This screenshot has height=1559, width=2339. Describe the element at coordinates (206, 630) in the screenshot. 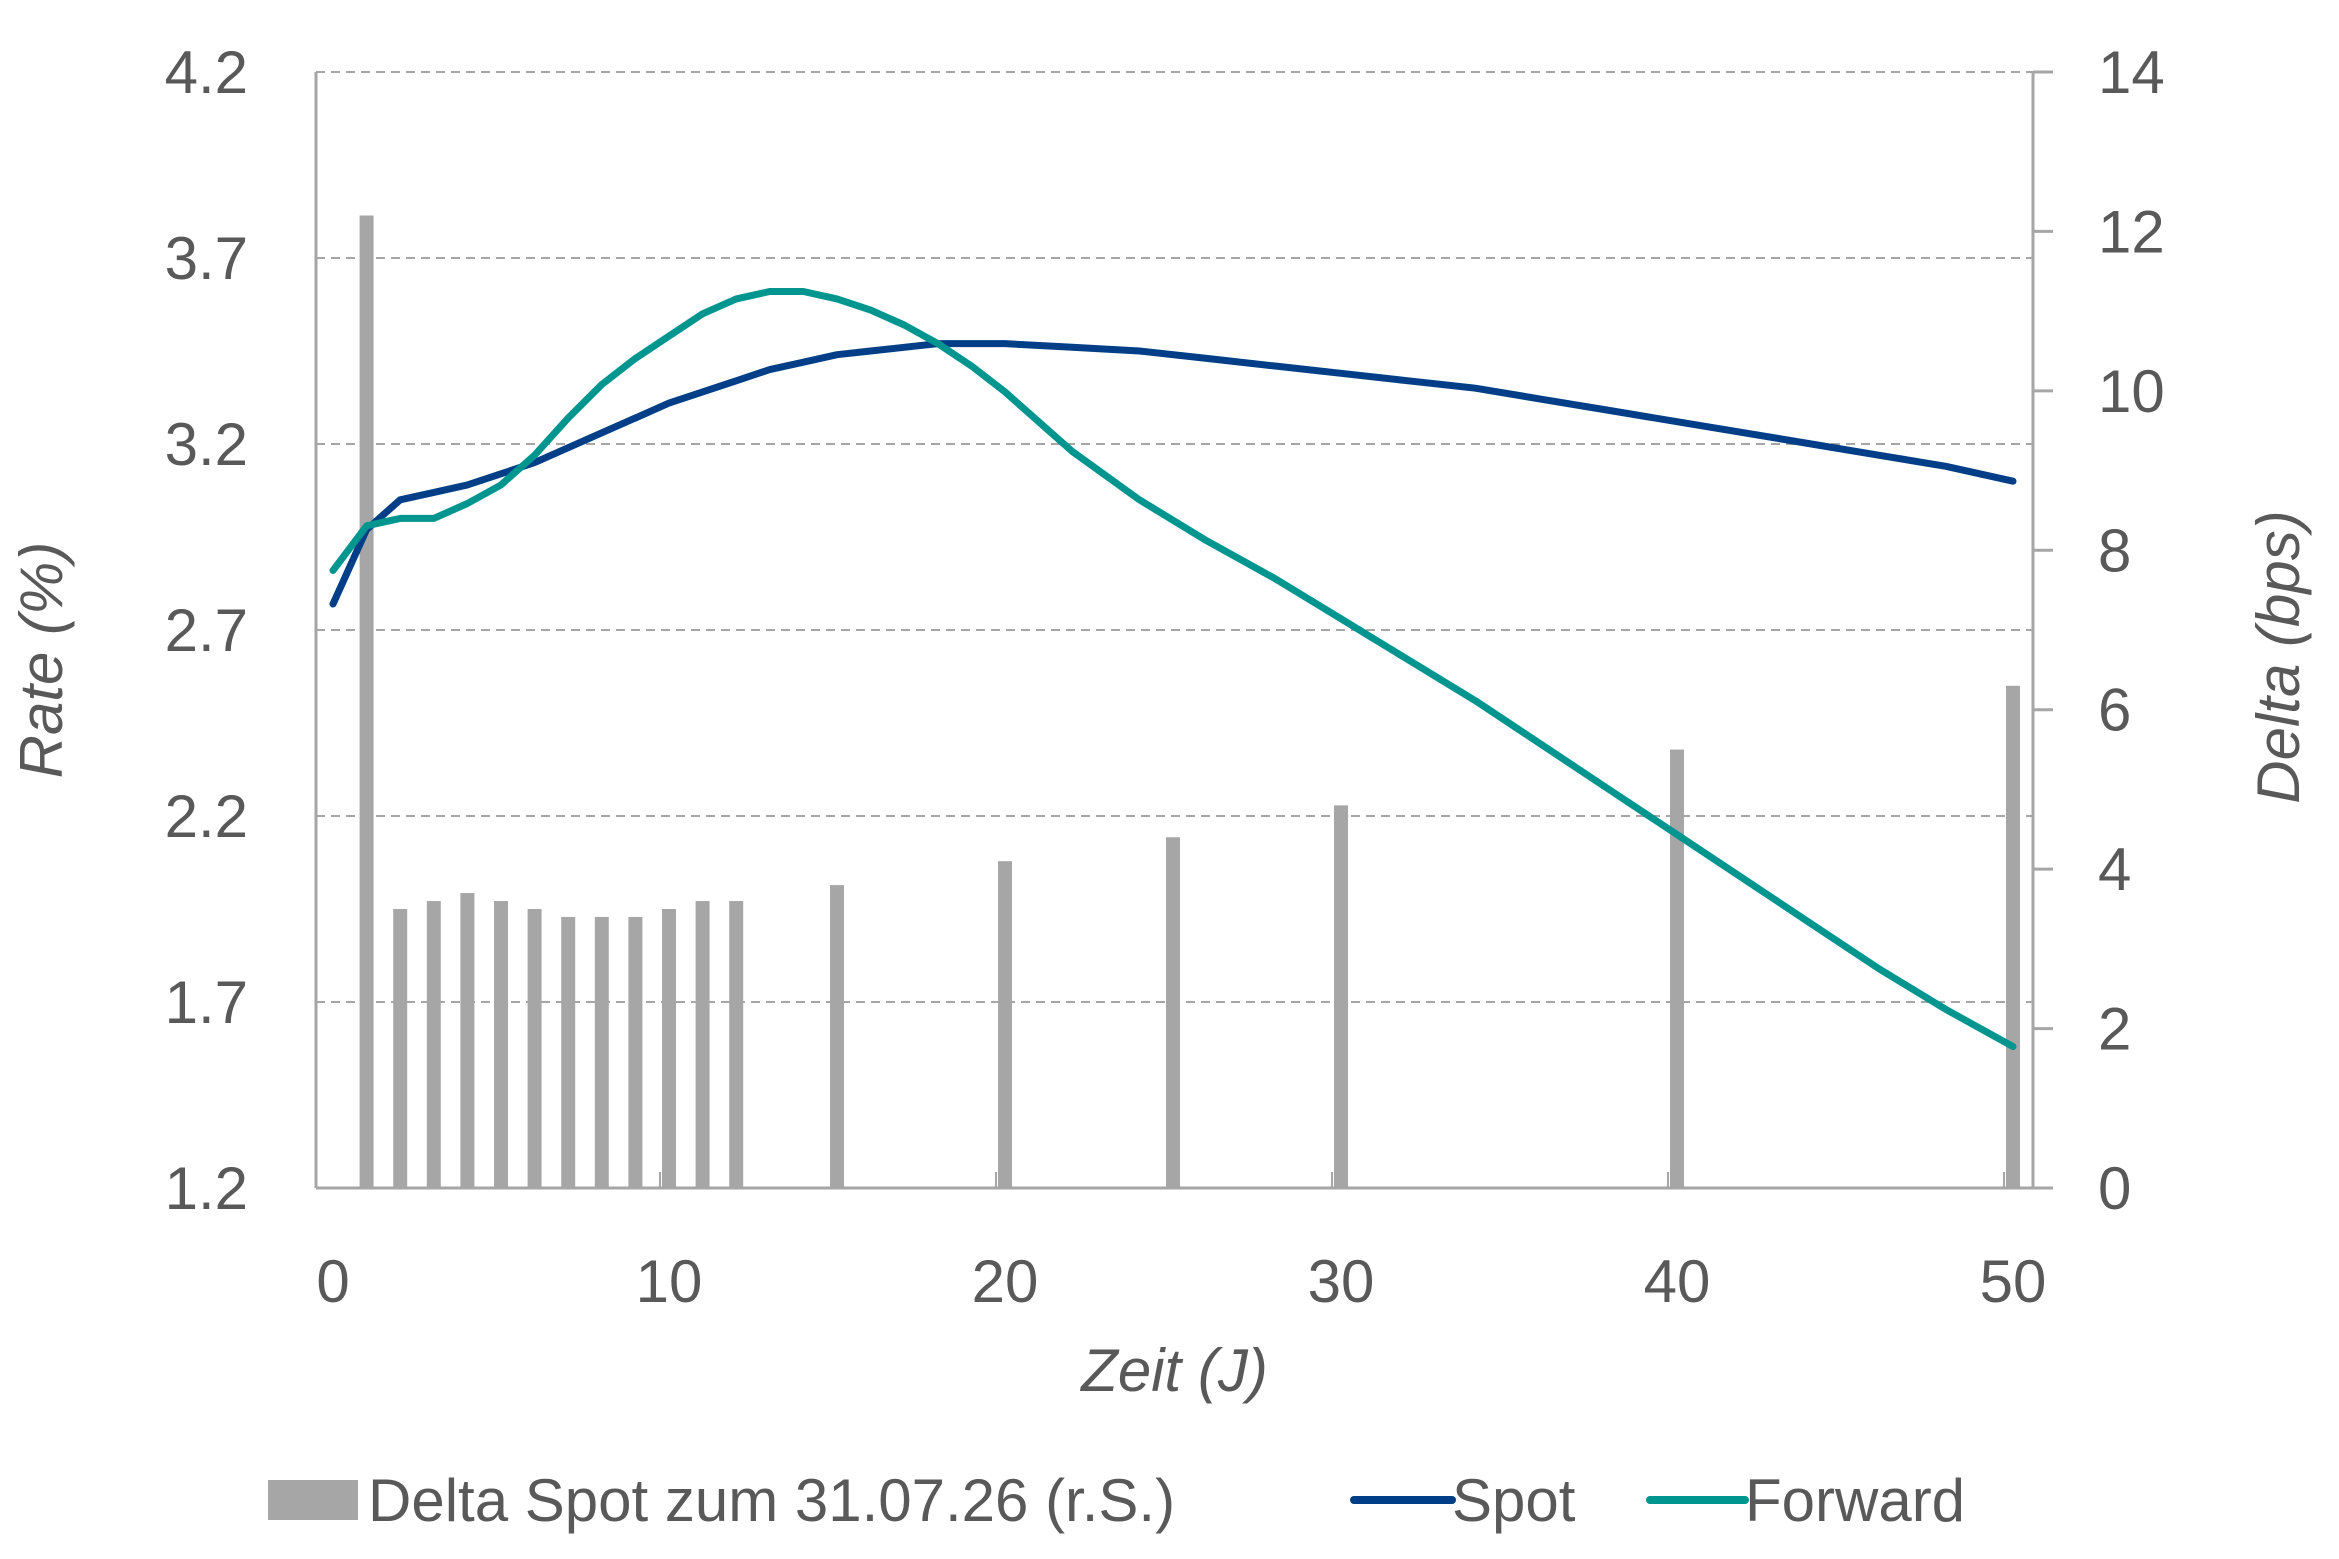

I see `y-left-tick-label: 2.7` at that location.